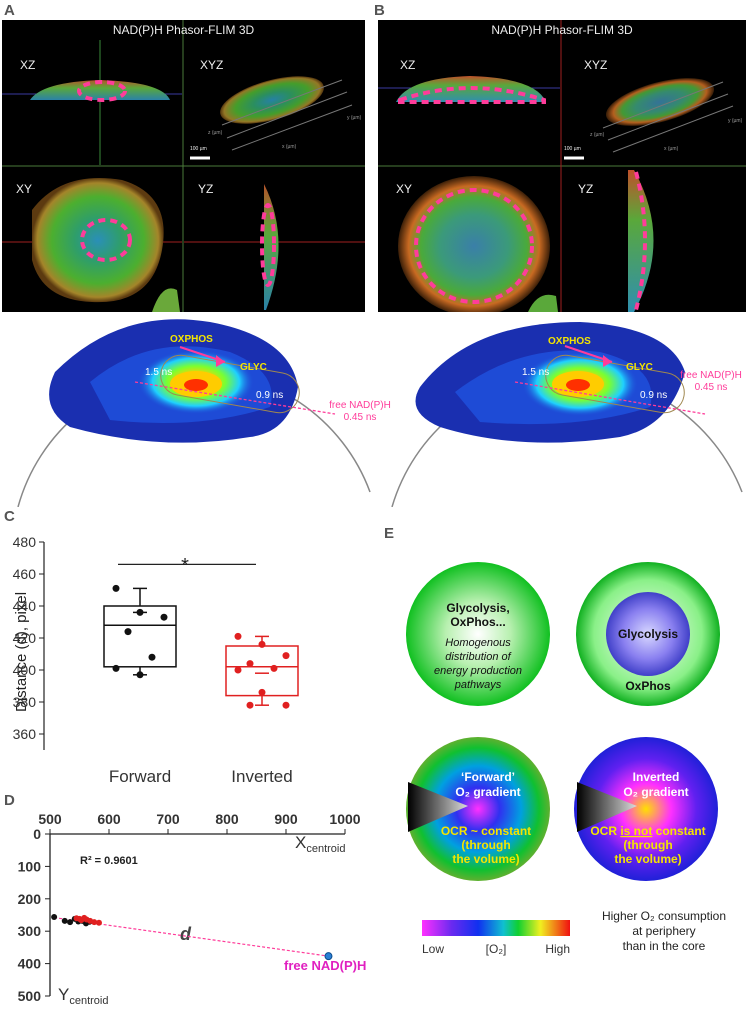  I want to click on d-xtick-label-4: 900, so click(286, 819).